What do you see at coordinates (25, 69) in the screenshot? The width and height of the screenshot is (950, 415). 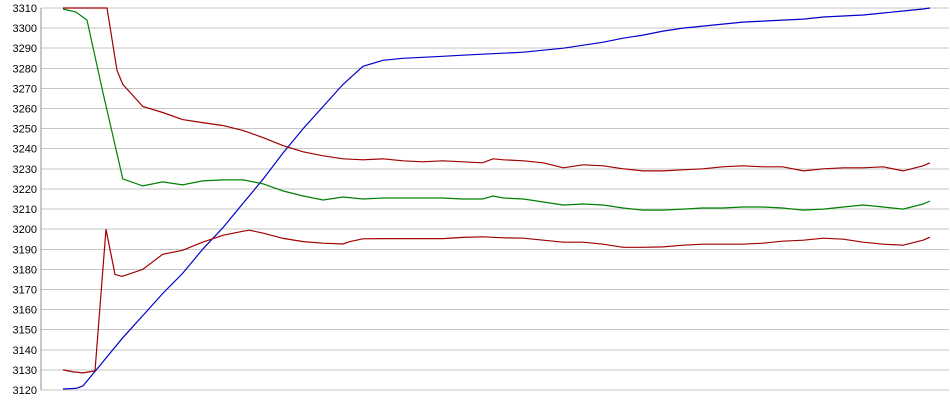 I see `y-tick-label: 3280` at bounding box center [25, 69].